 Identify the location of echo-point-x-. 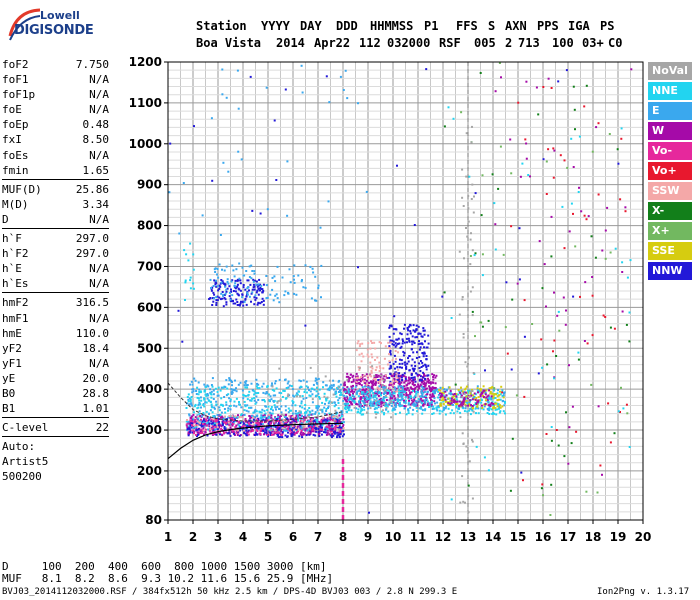
(488, 320).